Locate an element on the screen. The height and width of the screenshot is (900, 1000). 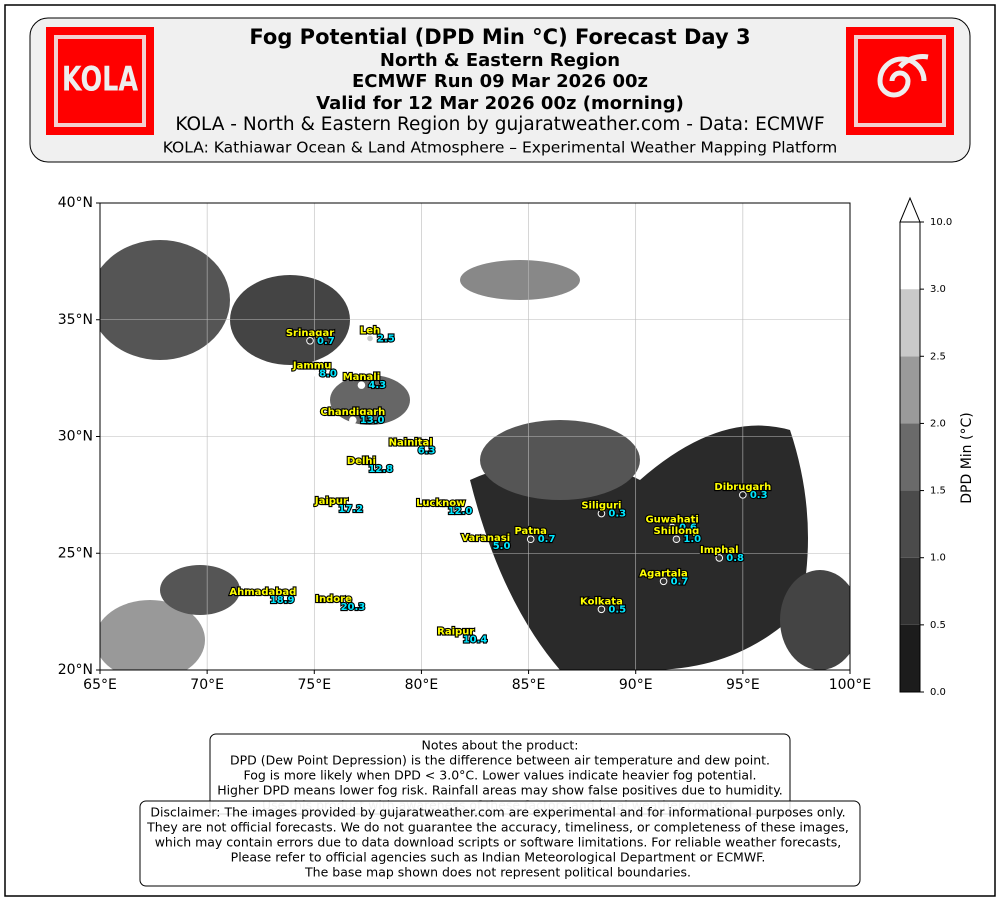
logo-text: KOLA is located at coordinates (100, 80).